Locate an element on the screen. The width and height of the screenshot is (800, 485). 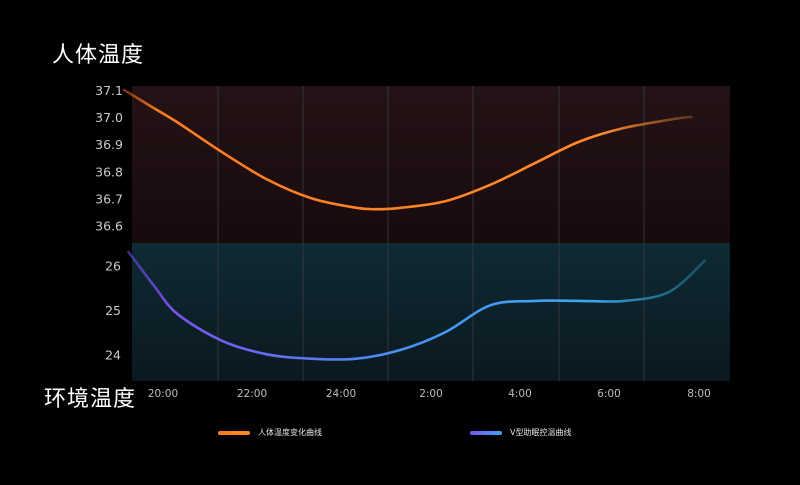
y-tick-label: 36.6 is located at coordinates (109, 225).